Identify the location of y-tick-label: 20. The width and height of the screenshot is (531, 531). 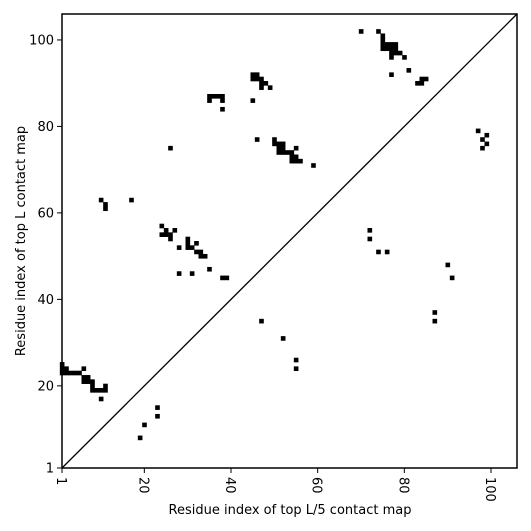
(45, 386).